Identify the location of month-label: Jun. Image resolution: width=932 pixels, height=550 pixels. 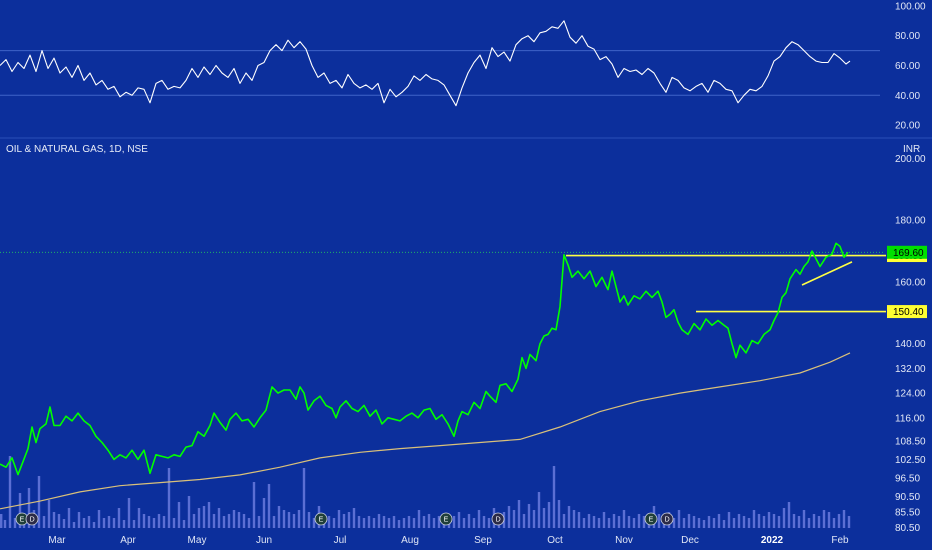
(264, 540).